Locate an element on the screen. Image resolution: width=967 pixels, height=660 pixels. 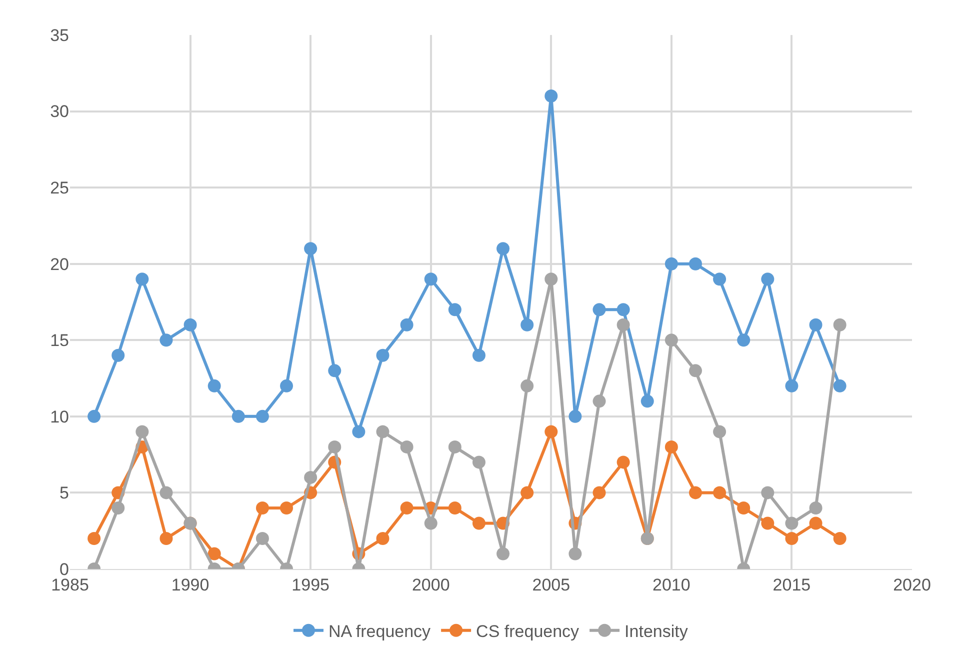
y-tick-label: 25 is located at coordinates (59, 188).